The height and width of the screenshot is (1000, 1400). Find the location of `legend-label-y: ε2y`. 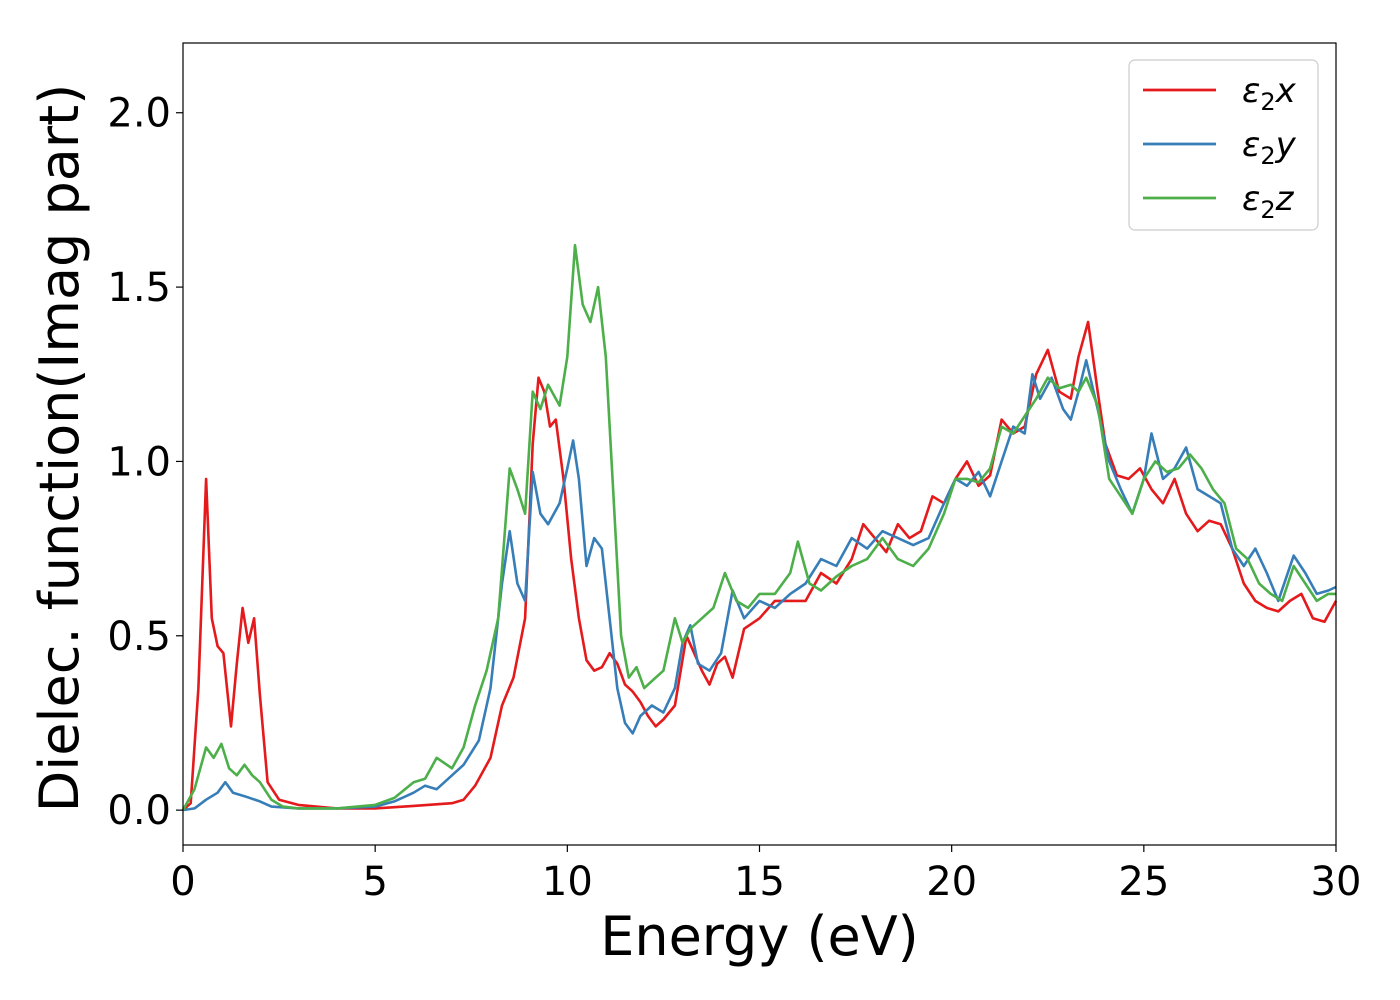

legend-label-y: ε2y is located at coordinates (1269, 147).